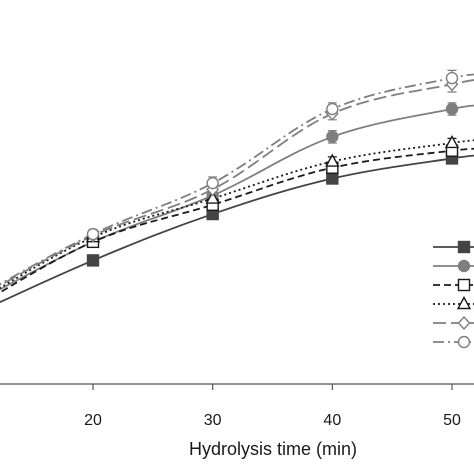 The image size is (474, 474). I want to click on x-axis-ticks: 20 30 40 50, so click(272, 406).